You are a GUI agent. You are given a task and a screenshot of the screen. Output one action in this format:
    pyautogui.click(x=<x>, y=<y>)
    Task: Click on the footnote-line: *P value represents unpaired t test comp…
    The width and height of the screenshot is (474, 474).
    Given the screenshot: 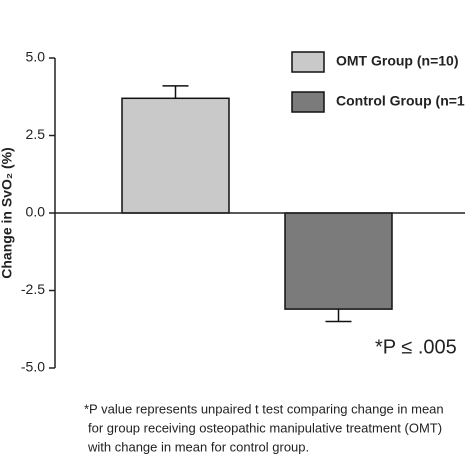 What is the action you would take?
    pyautogui.click(x=264, y=408)
    